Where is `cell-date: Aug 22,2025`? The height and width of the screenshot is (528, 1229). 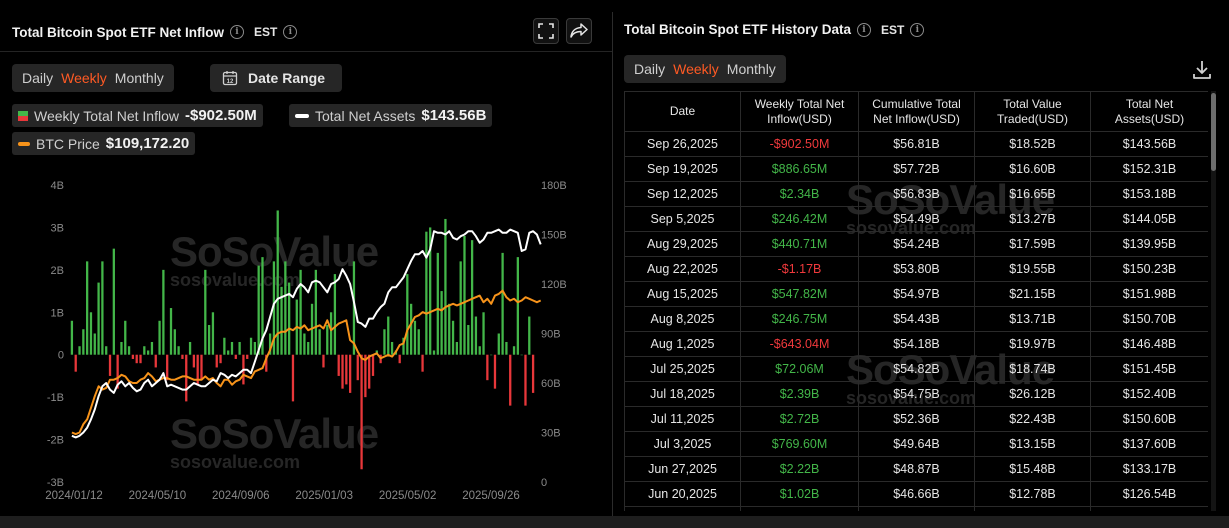 cell-date: Aug 22,2025 is located at coordinates (682, 269).